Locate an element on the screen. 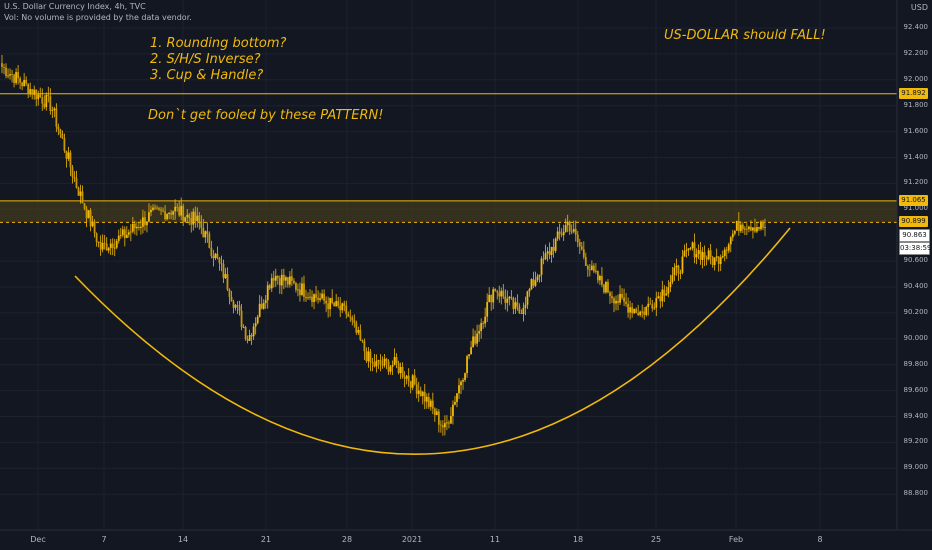 Image resolution: width=932 pixels, height=550 pixels. price-axis-label: 89.600 is located at coordinates (916, 389).